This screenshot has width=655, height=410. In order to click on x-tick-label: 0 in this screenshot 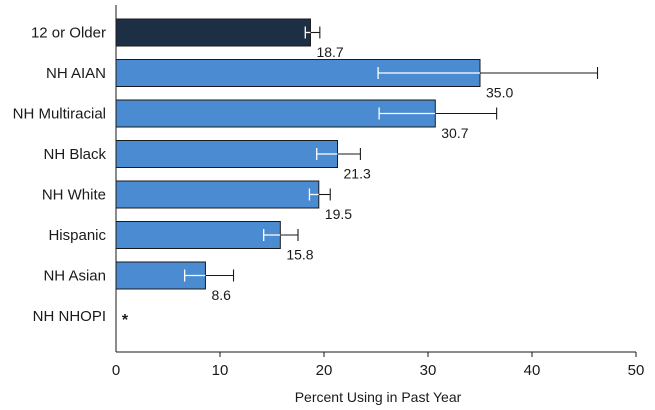, I will do `click(116, 370)`.